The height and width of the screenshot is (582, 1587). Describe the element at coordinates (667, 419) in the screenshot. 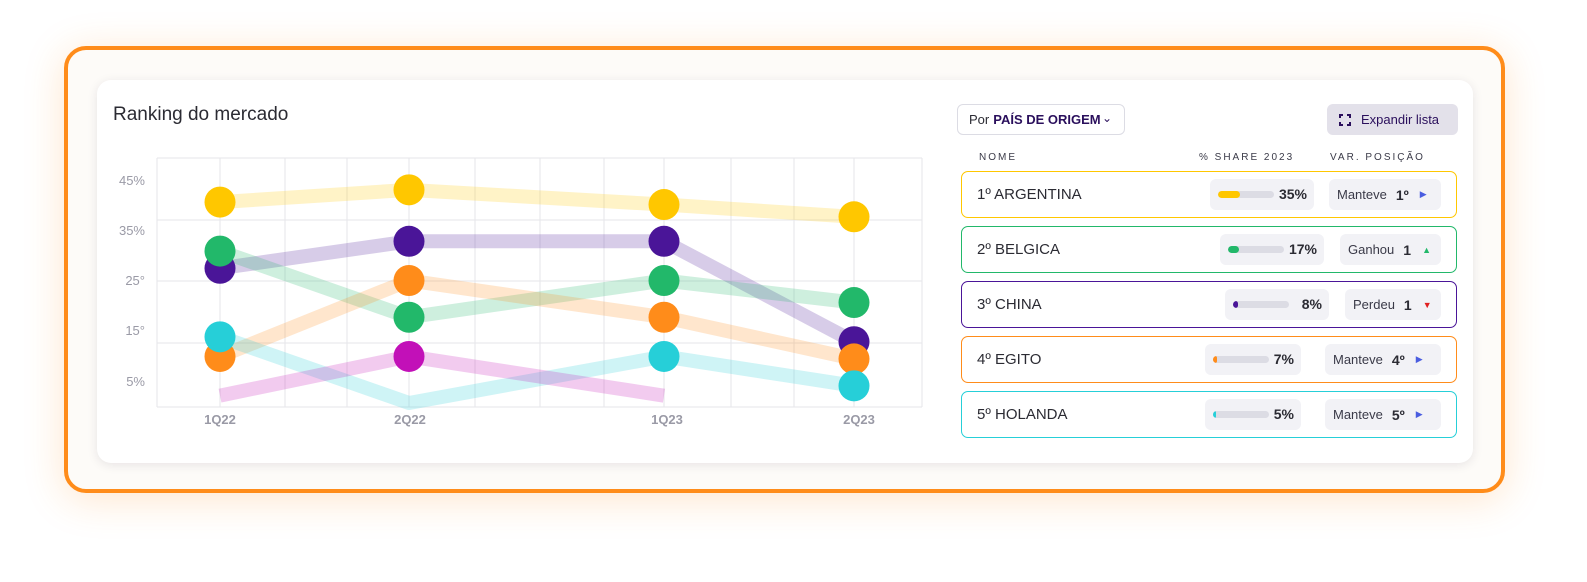

I see `x-tick-label: 1Q23` at that location.